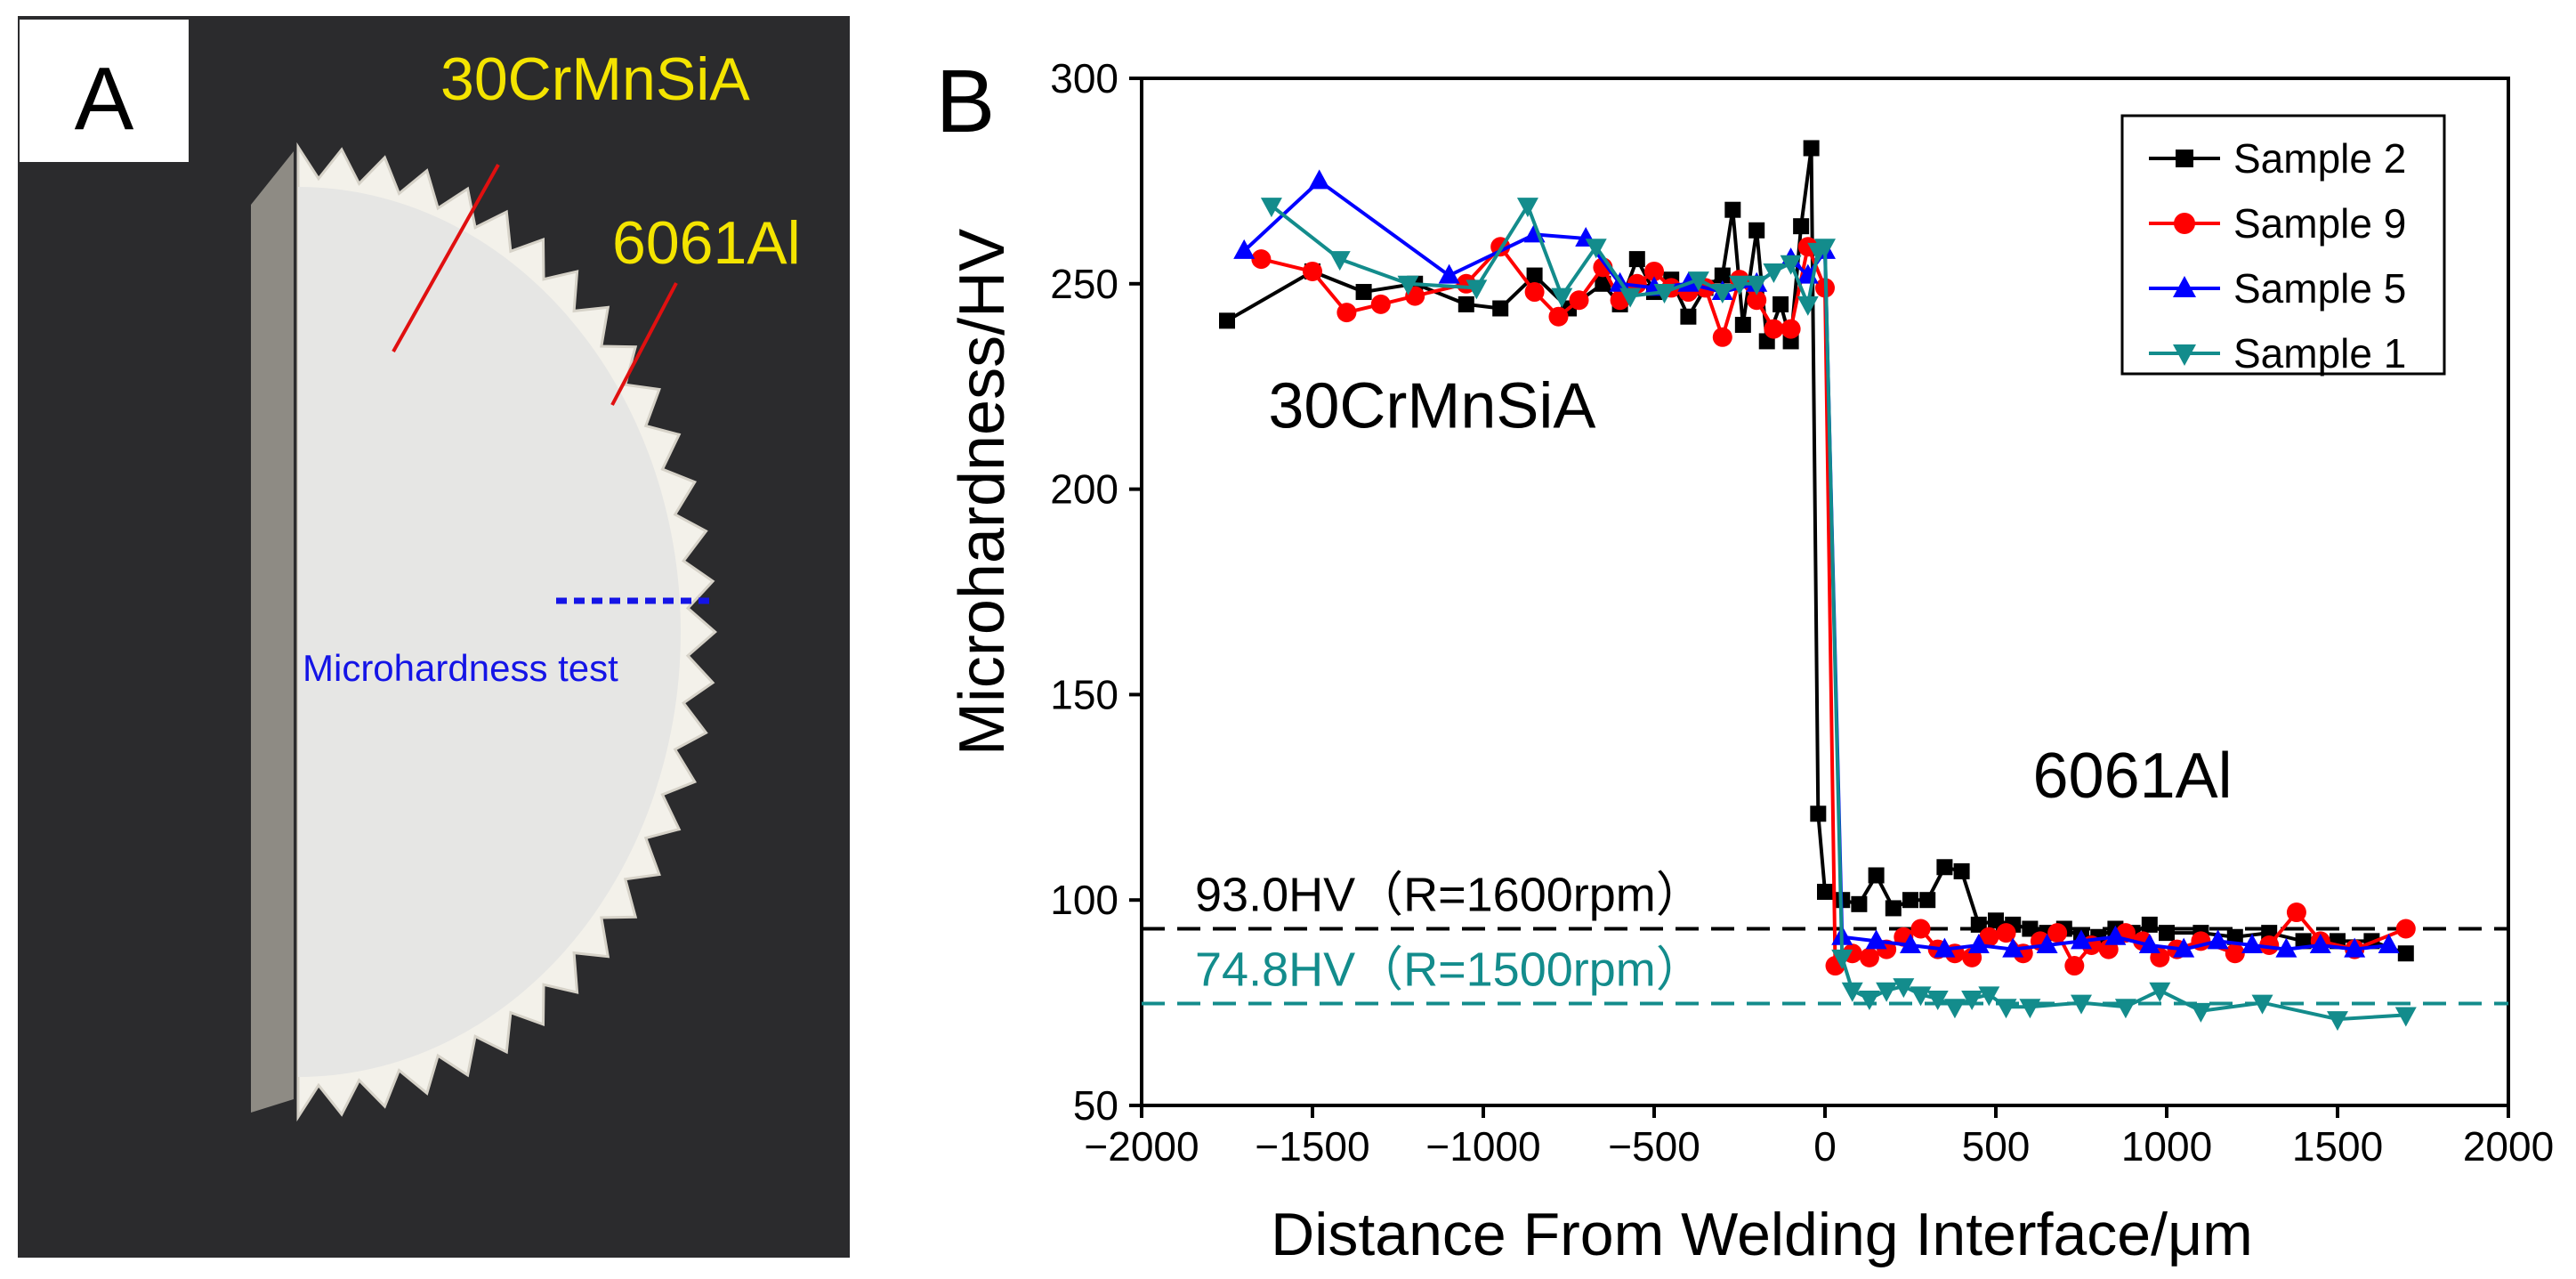  Describe the element at coordinates (2132, 776) in the screenshot. I see `region-annotation: 6061Al` at that location.